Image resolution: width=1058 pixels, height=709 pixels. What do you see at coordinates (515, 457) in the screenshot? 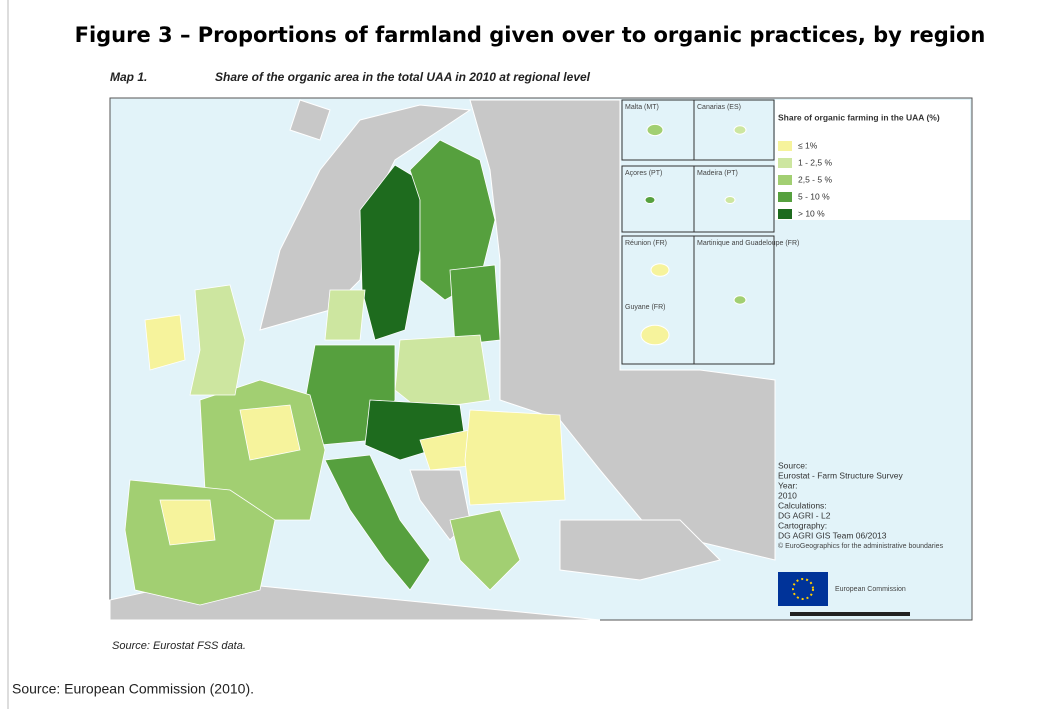
I see `romania-bulgaria` at bounding box center [515, 457].